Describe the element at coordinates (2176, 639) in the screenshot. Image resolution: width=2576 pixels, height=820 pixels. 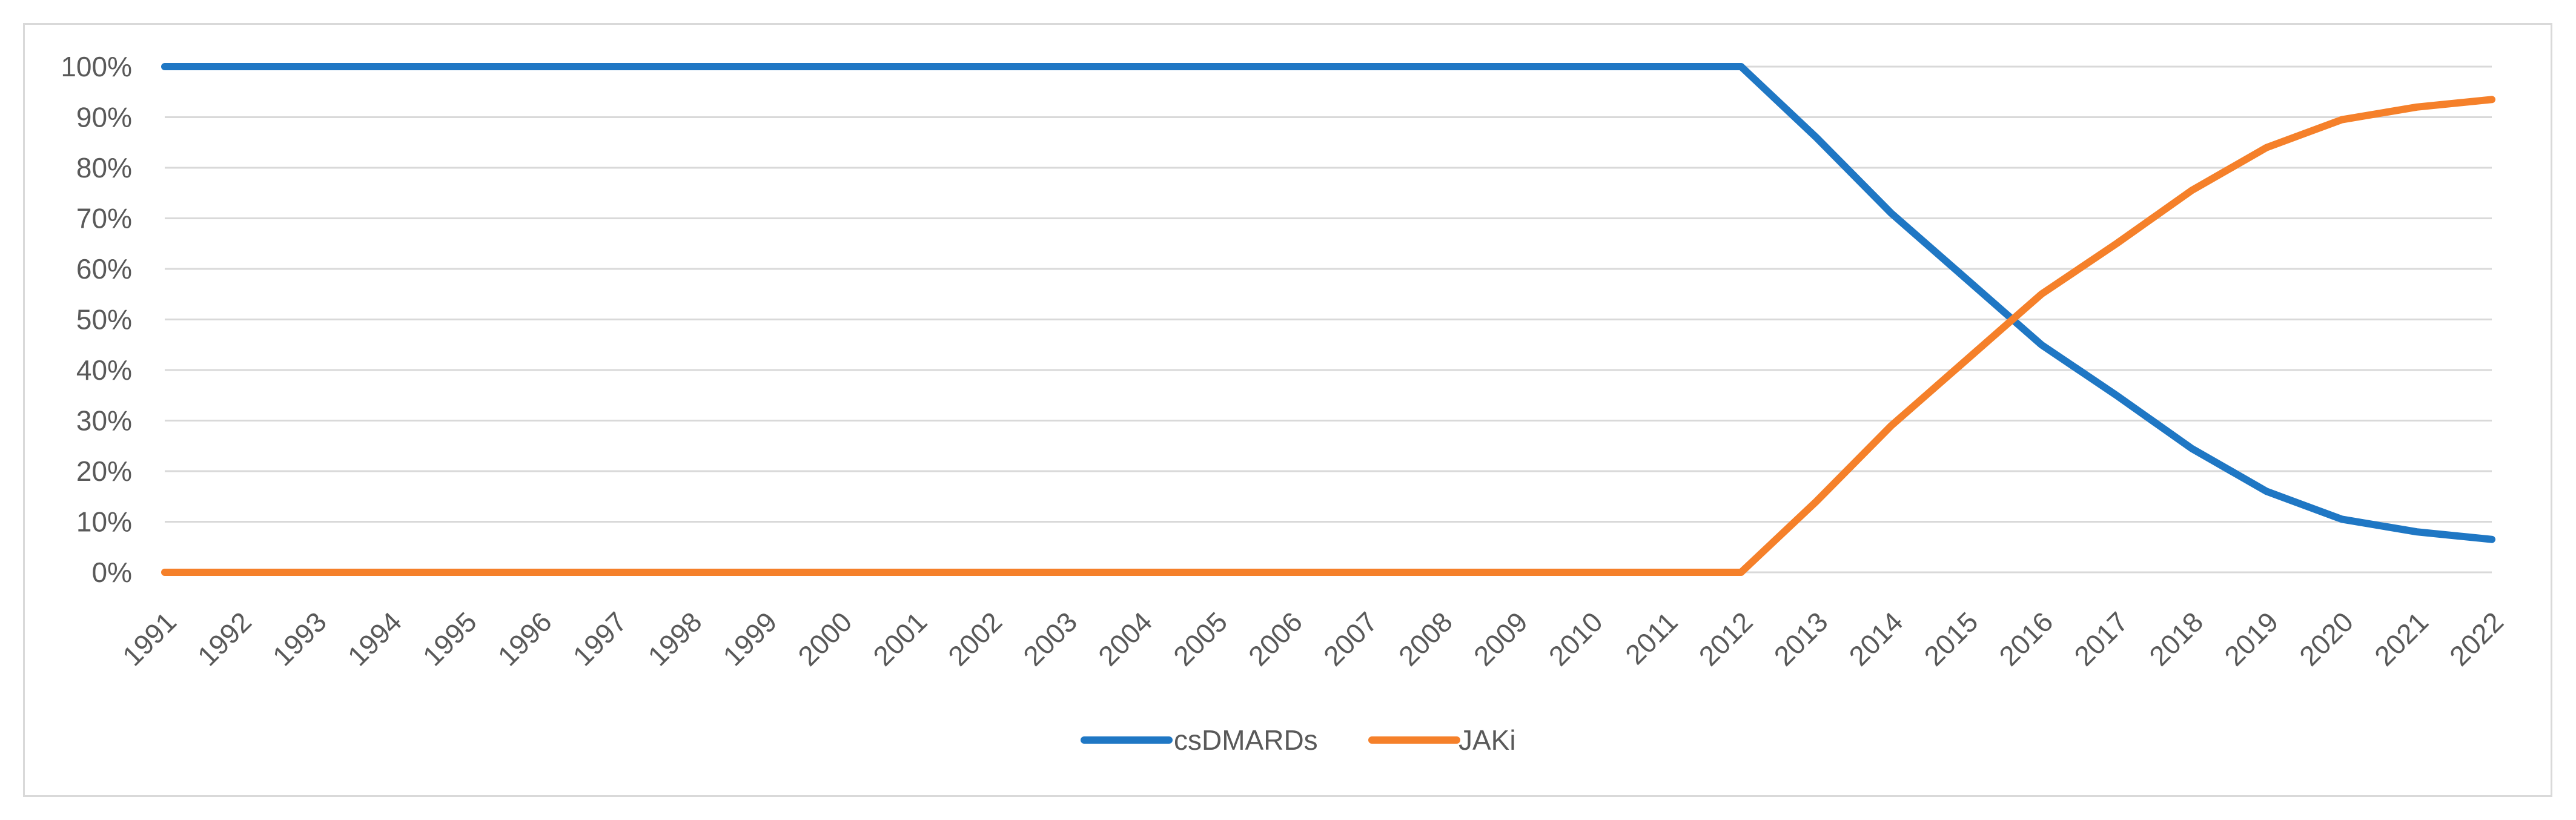
I see `x-tick-label: 2018` at that location.